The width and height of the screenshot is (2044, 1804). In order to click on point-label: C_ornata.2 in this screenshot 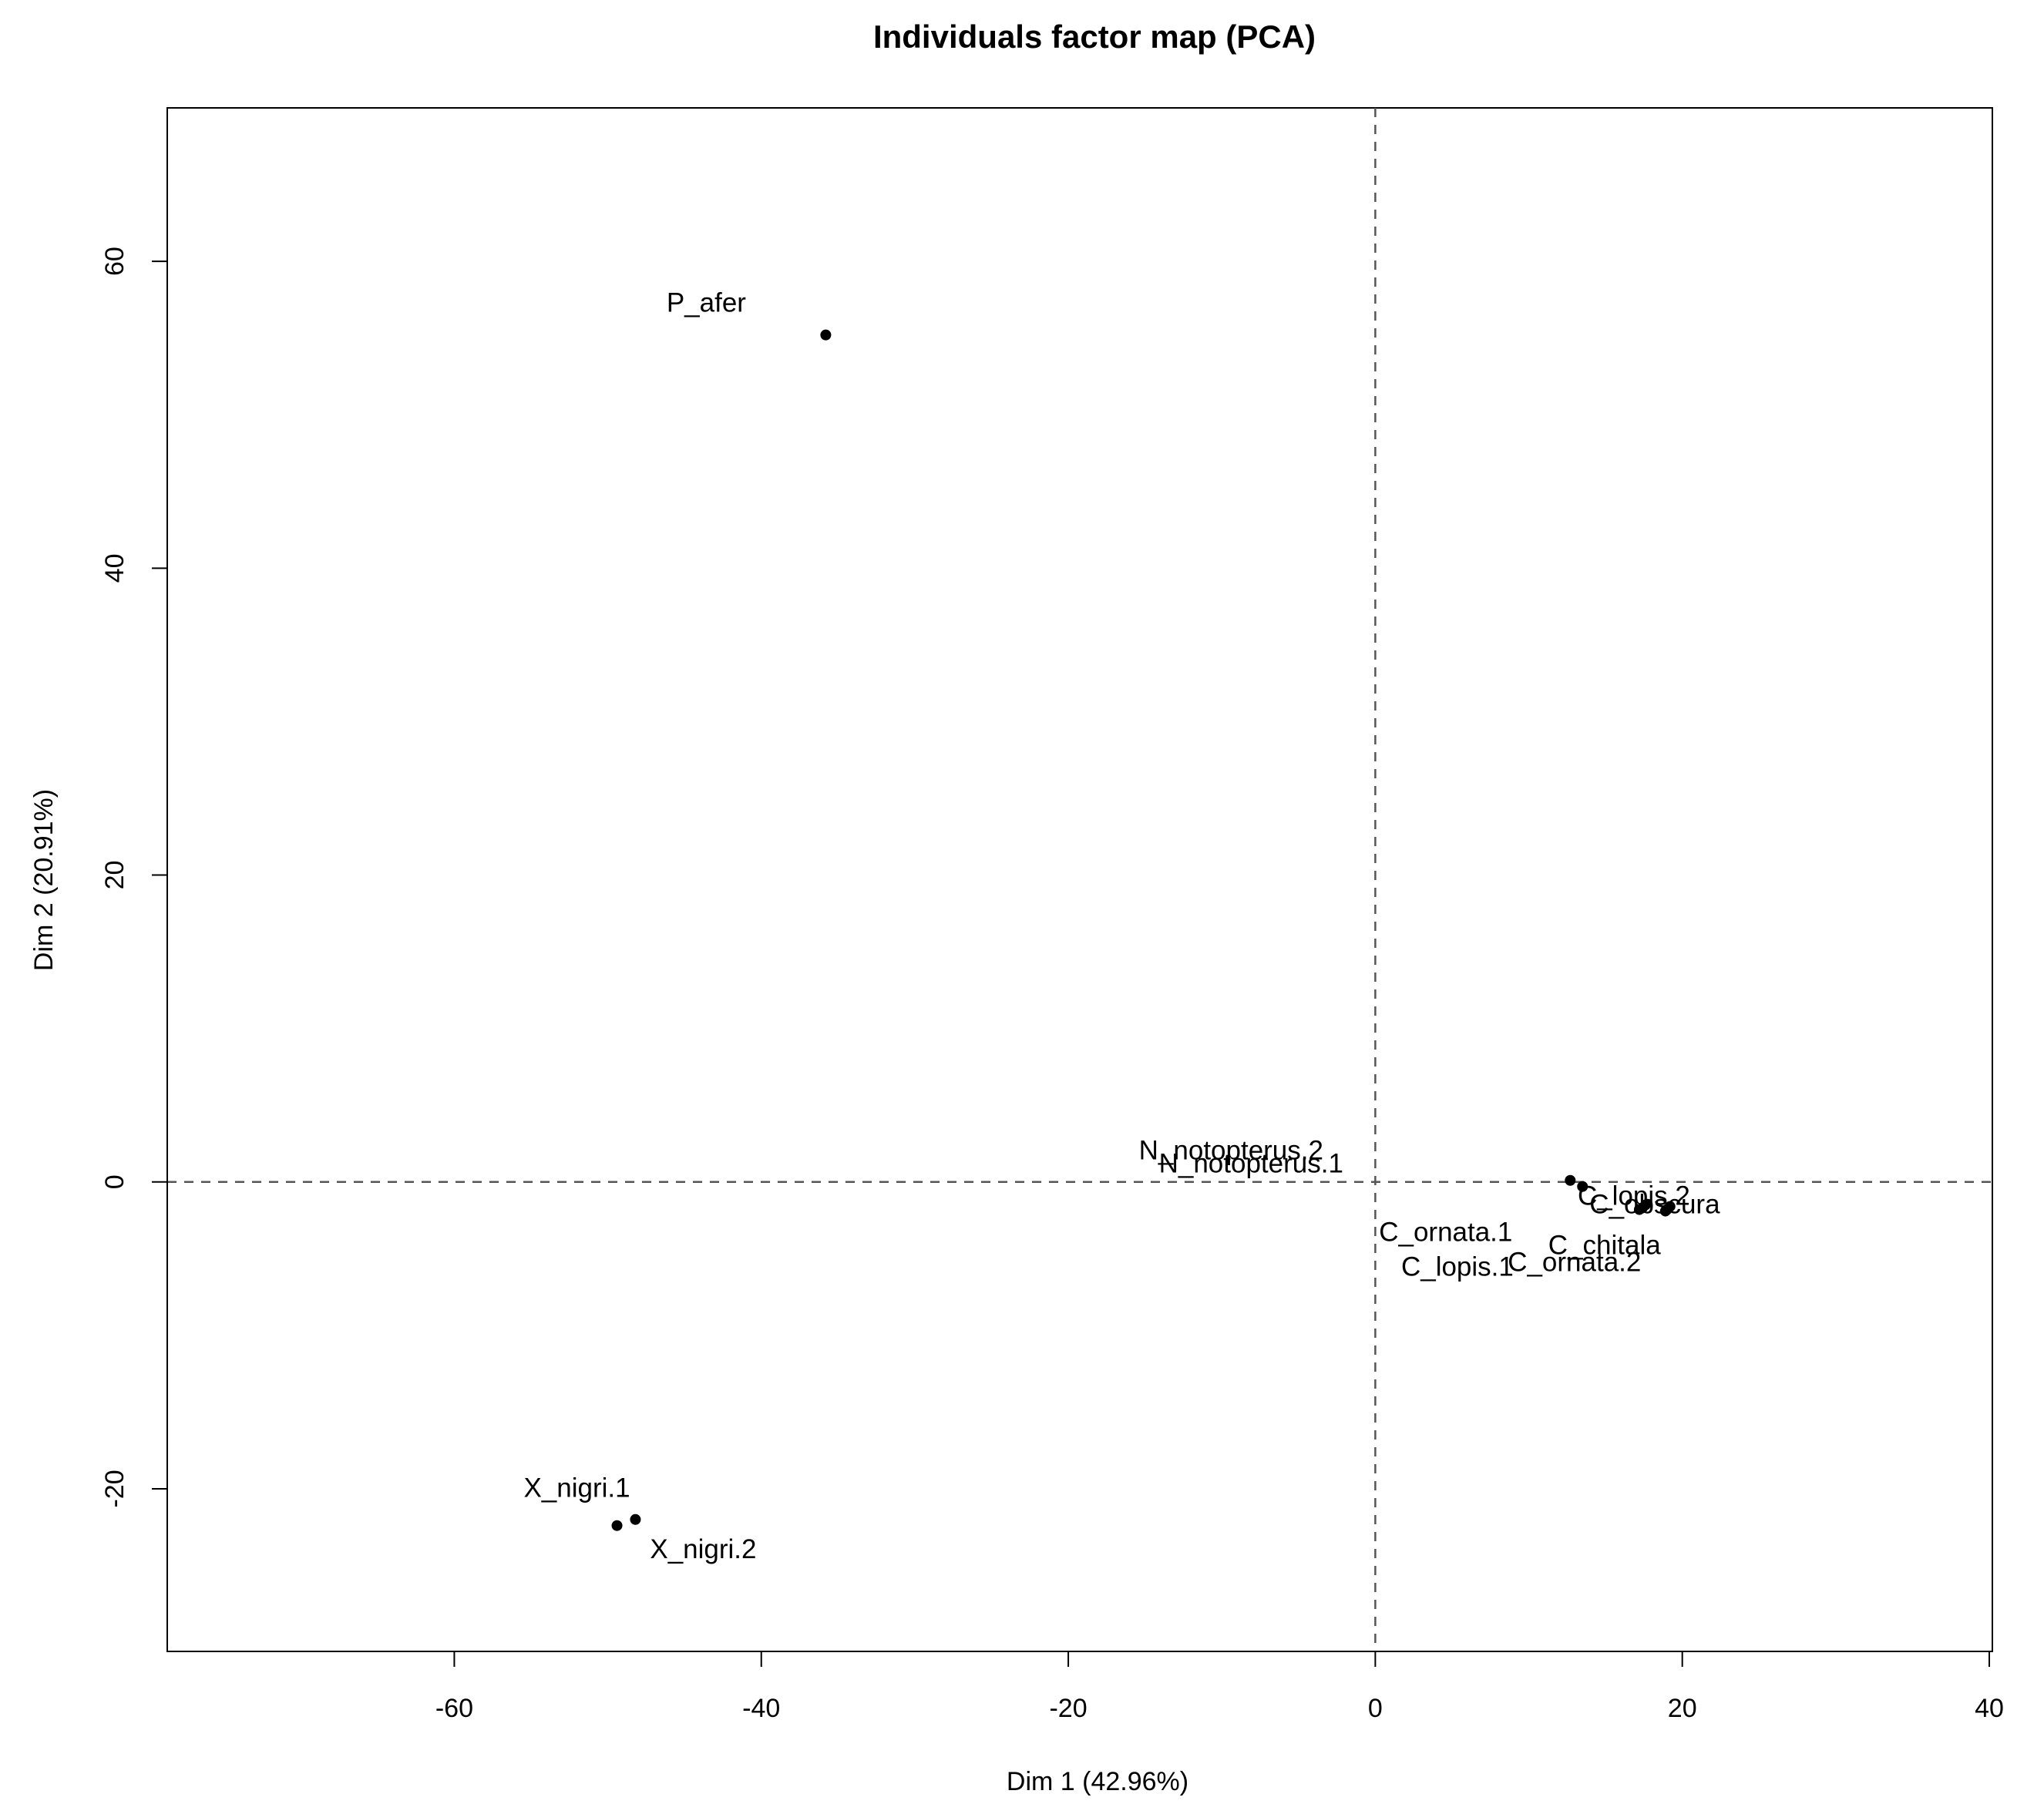, I will do `click(1574, 1263)`.